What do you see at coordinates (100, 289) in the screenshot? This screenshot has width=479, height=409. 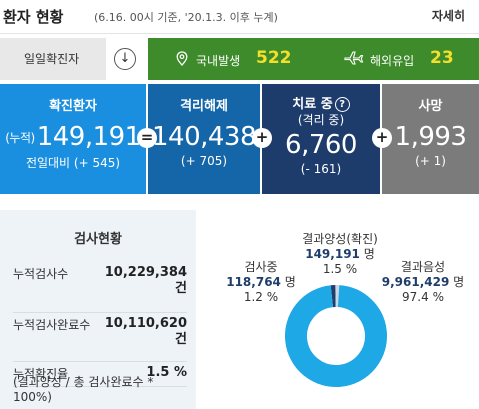 I see `tests-row: 누적검사수 10,229,384 건` at bounding box center [100, 289].